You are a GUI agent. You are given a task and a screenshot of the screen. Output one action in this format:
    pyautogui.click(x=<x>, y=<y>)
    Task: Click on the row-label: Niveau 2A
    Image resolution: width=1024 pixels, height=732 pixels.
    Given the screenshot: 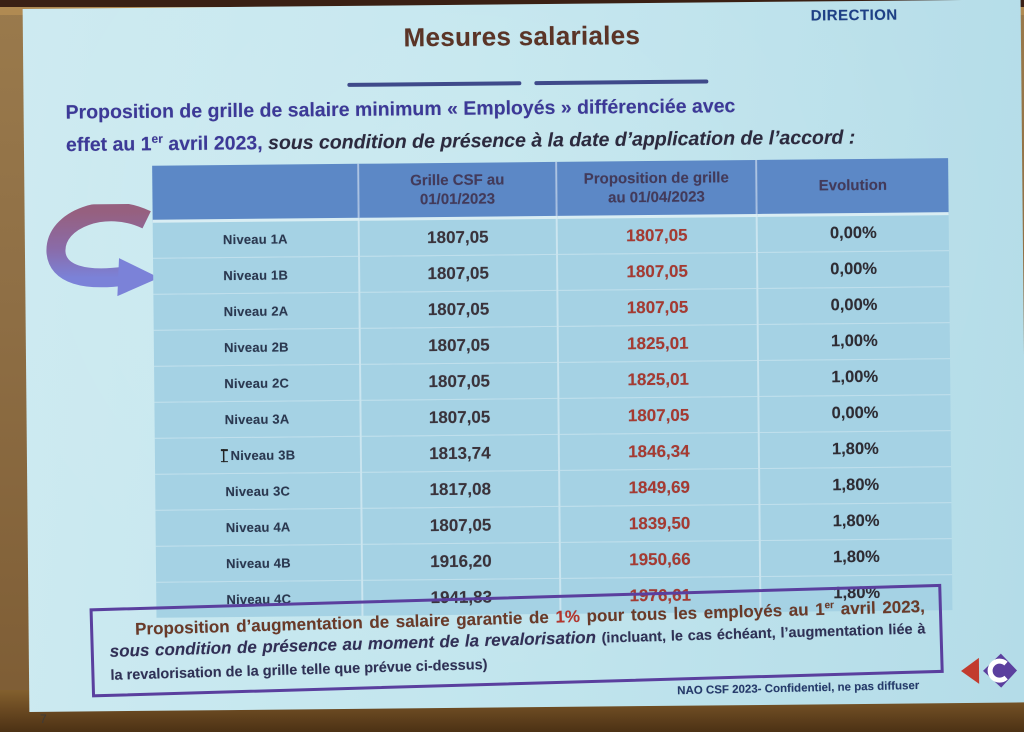 What is the action you would take?
    pyautogui.click(x=256, y=311)
    